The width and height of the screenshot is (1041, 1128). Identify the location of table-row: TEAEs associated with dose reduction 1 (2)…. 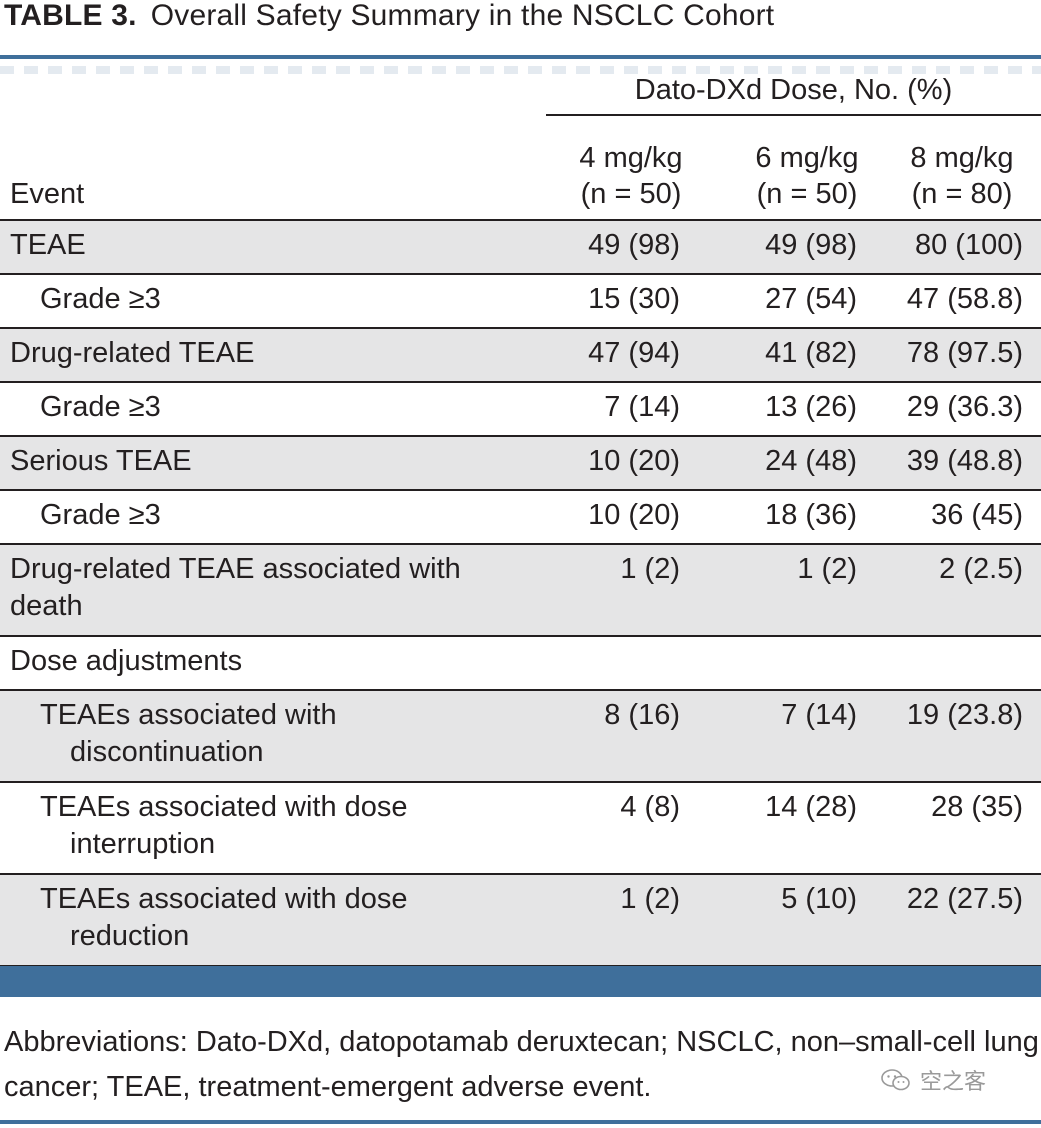
(520, 921).